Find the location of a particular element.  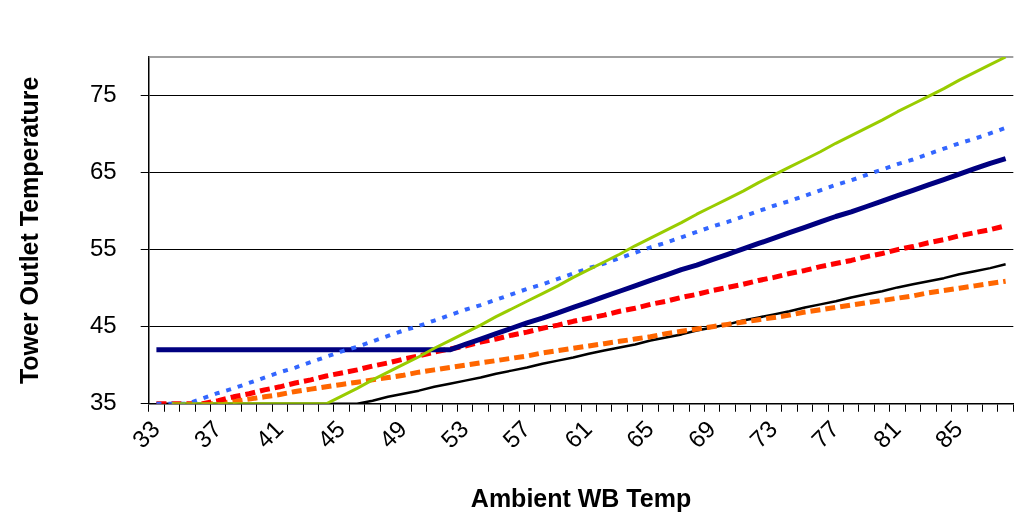

y-tick-label: 65 is located at coordinates (103, 171).